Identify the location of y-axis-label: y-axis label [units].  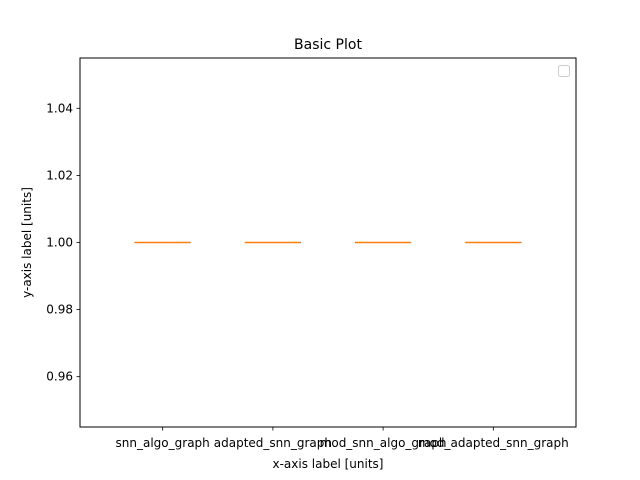
(27, 242).